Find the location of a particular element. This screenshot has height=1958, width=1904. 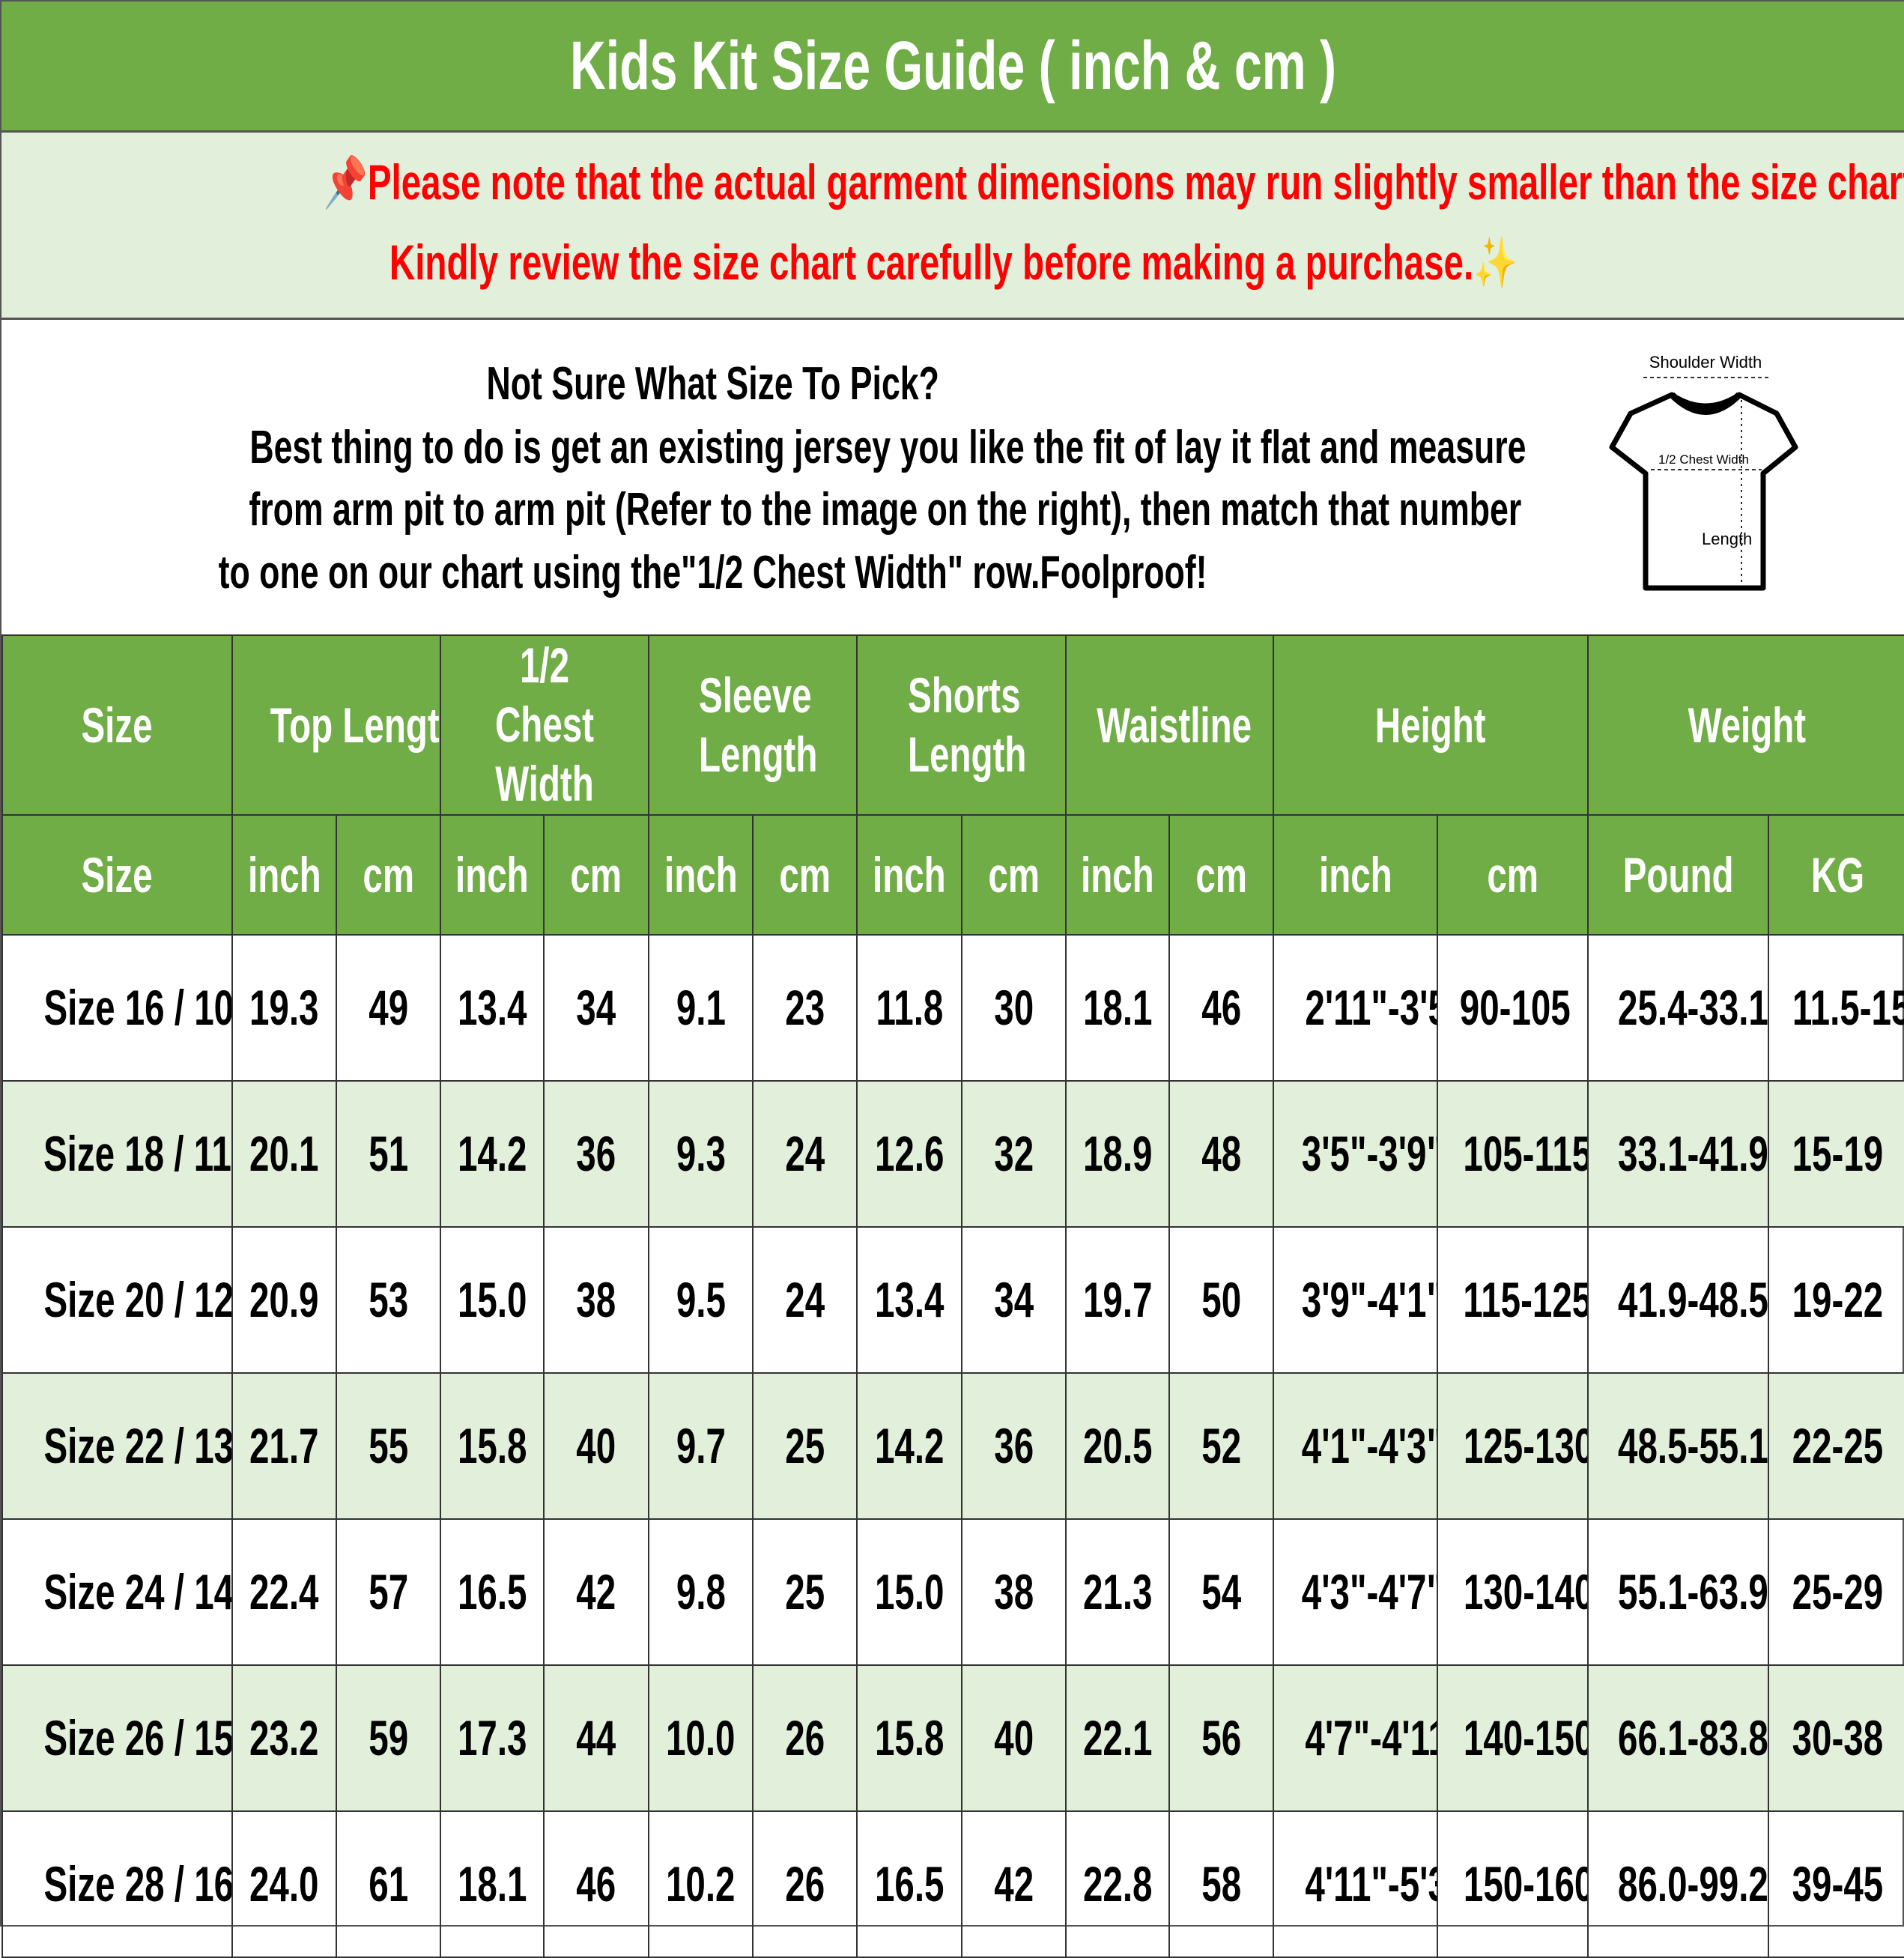

value-cell-text: 9.7 is located at coordinates (701, 1446).